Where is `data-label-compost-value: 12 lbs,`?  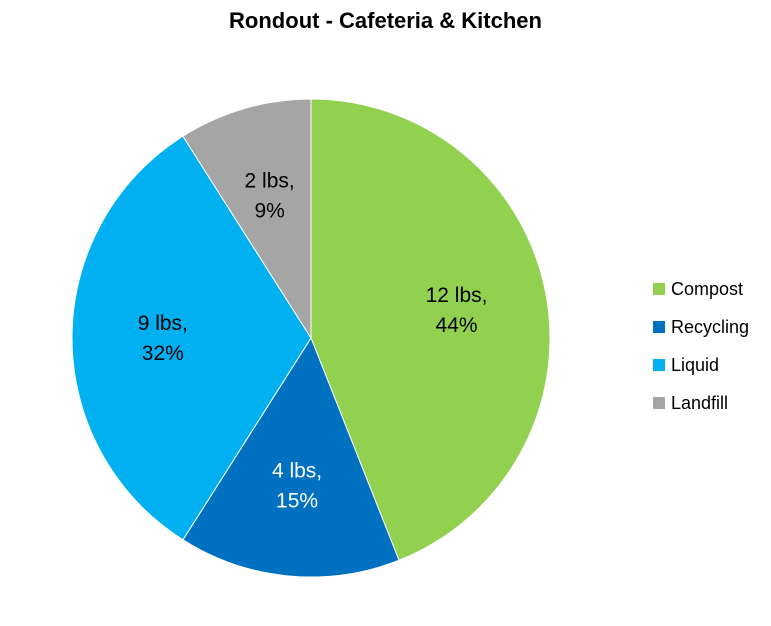 data-label-compost-value: 12 lbs, is located at coordinates (457, 295).